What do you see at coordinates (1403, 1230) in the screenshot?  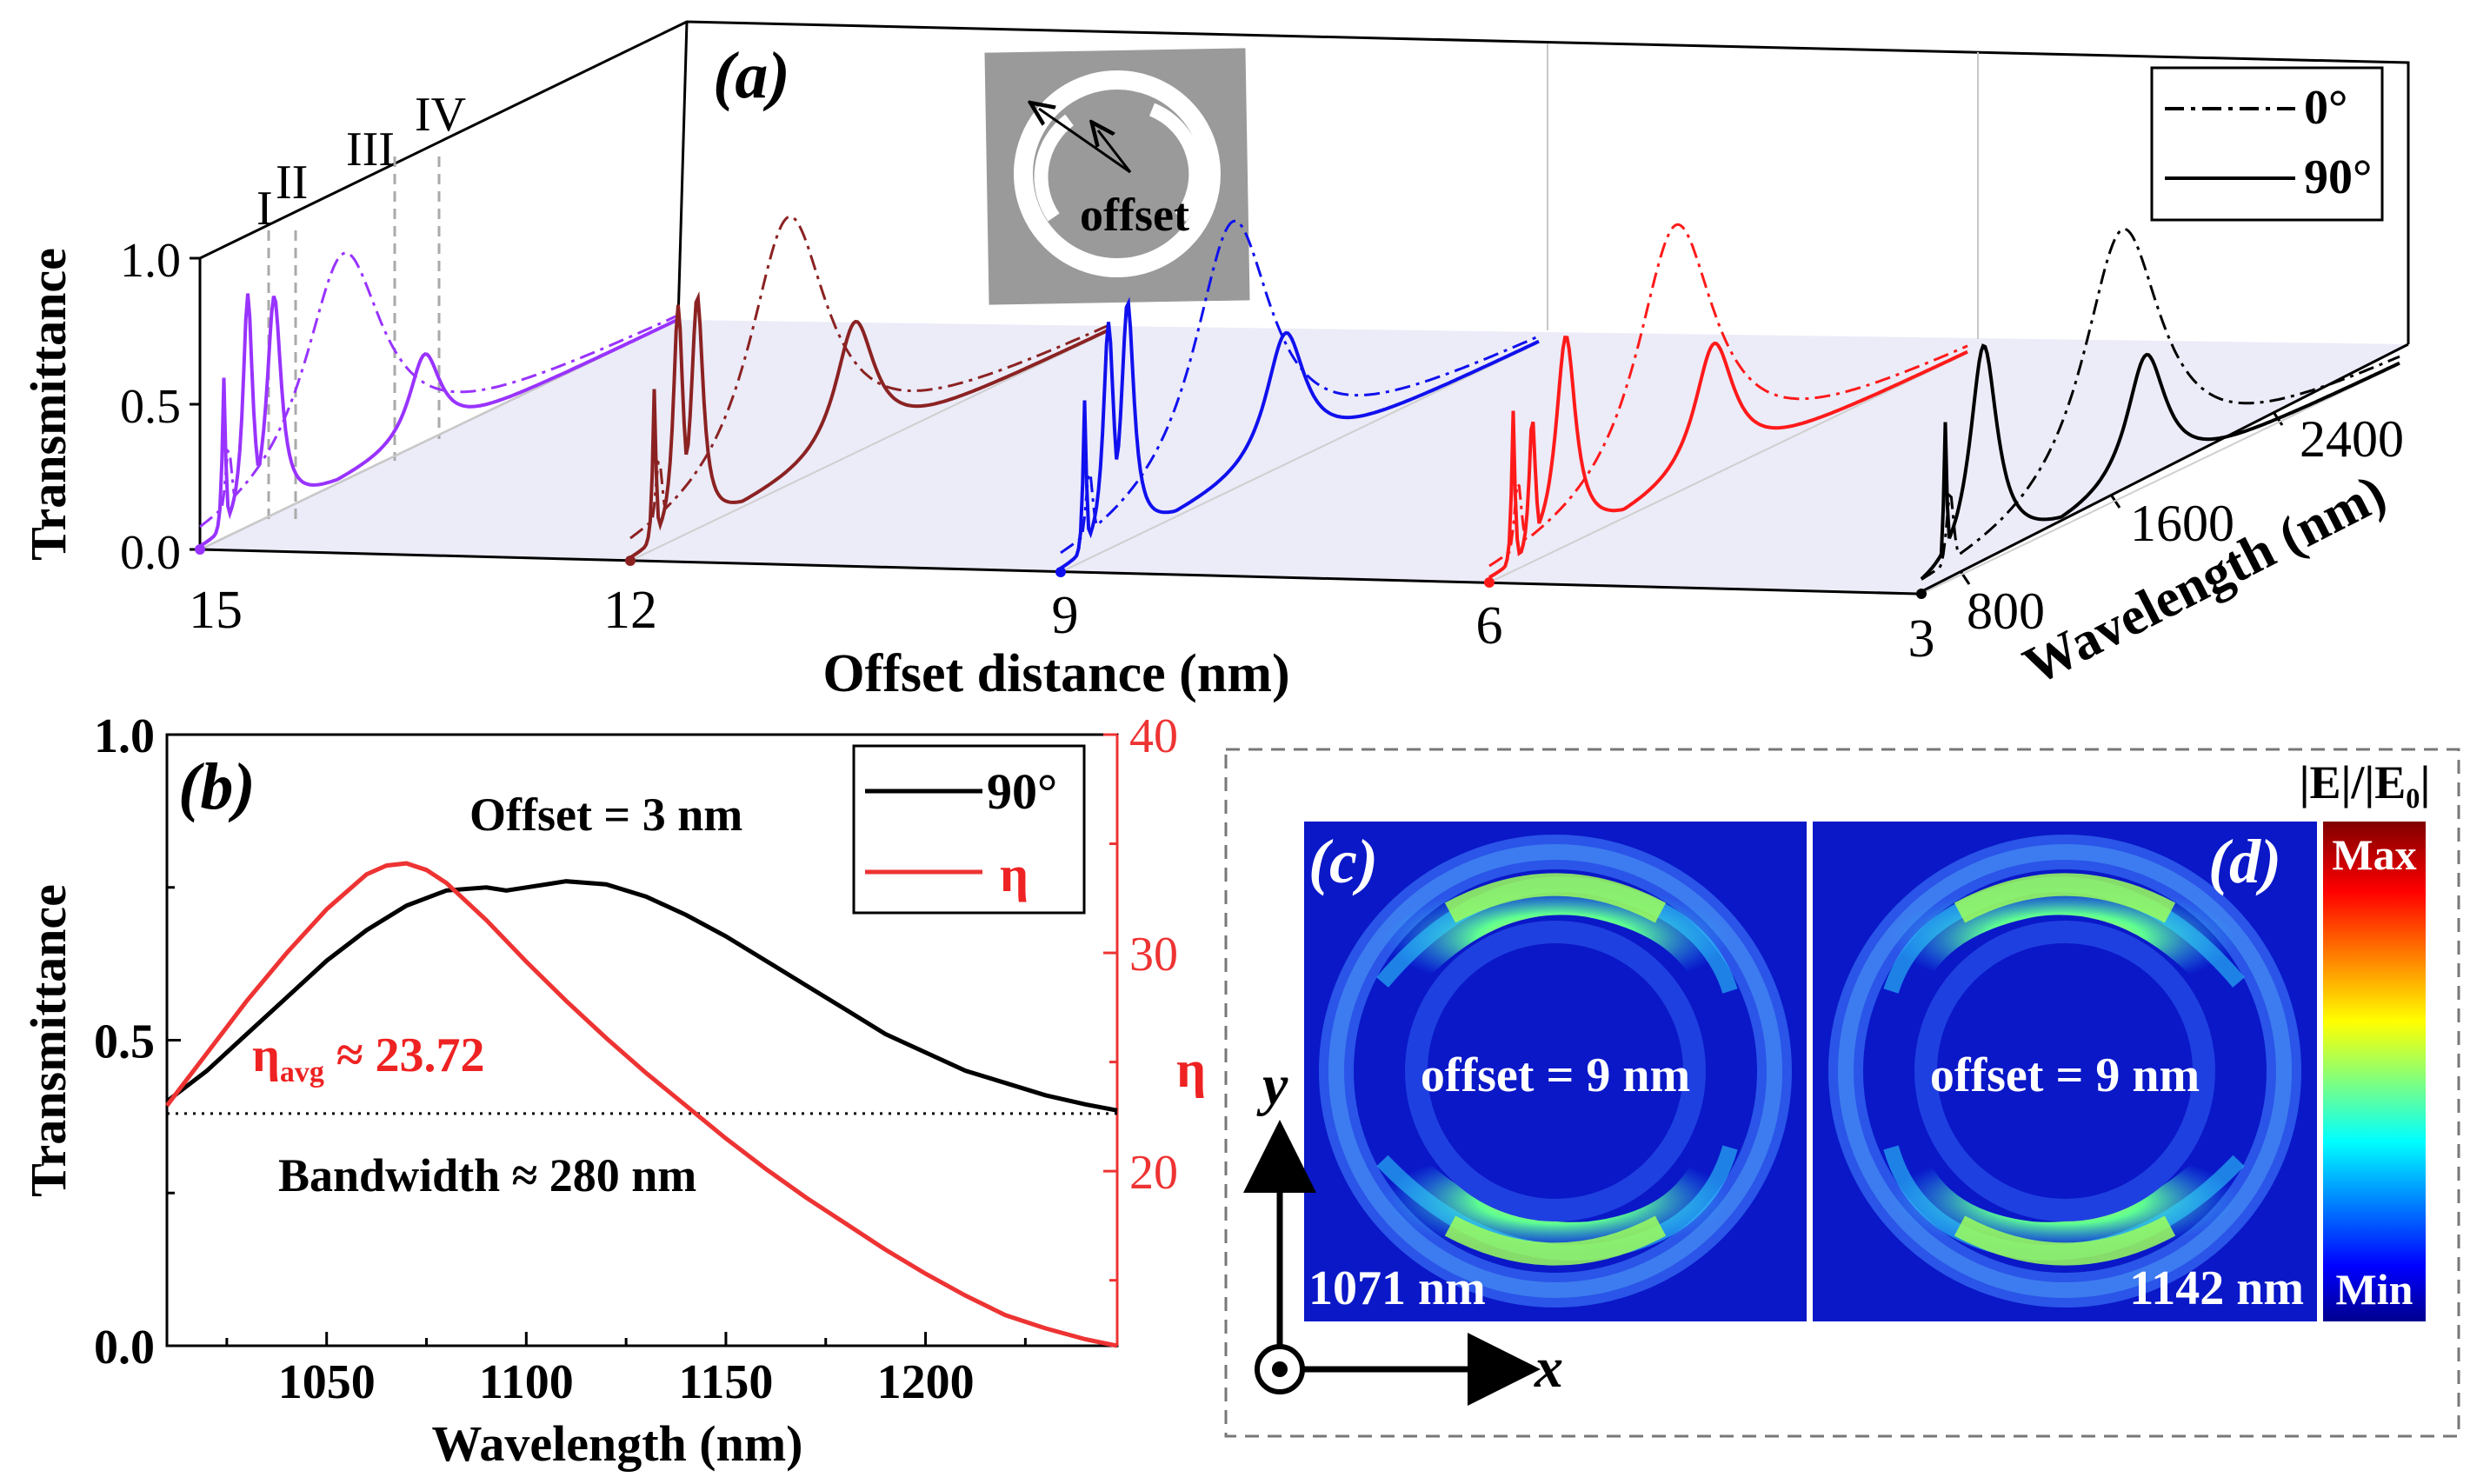 I see `coordinate-axes: y x` at bounding box center [1403, 1230].